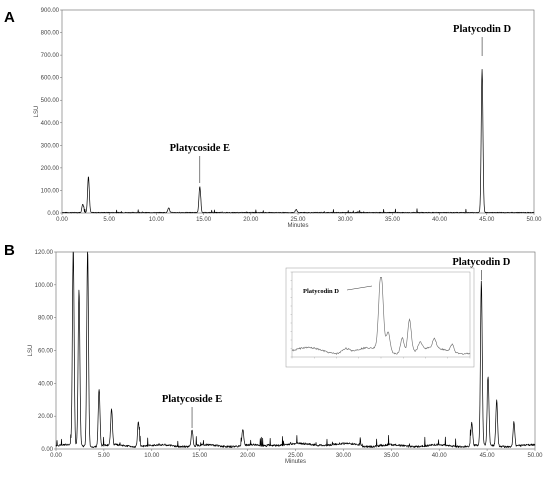 This screenshot has height=485, width=550. I want to click on inset-annotation-leader, so click(359, 288).